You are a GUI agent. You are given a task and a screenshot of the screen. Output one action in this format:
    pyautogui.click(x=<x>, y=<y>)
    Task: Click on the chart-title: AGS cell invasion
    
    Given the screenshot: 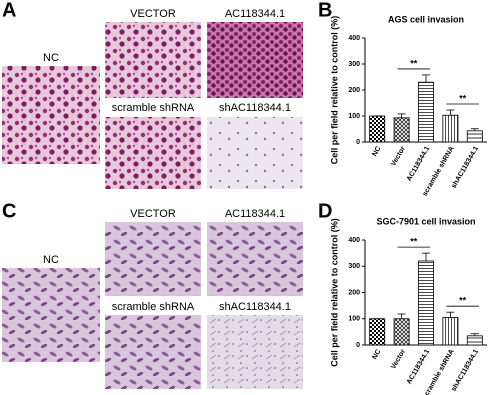 What is the action you would take?
    pyautogui.click(x=426, y=19)
    